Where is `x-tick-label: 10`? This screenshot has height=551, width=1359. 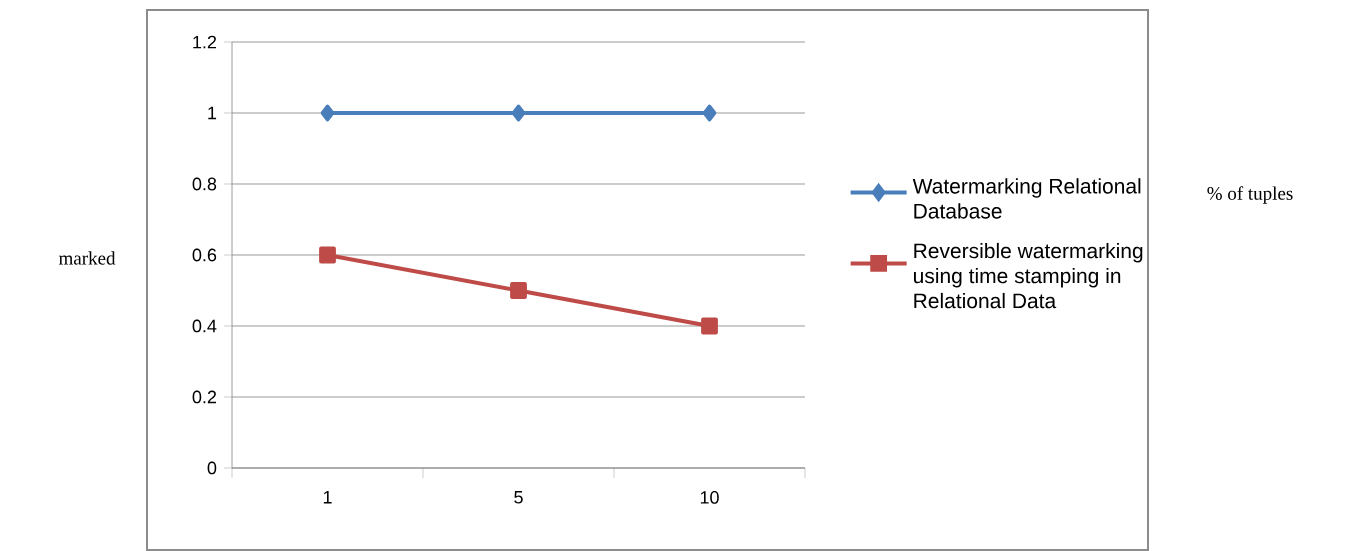 x-tick-label: 10 is located at coordinates (709, 497).